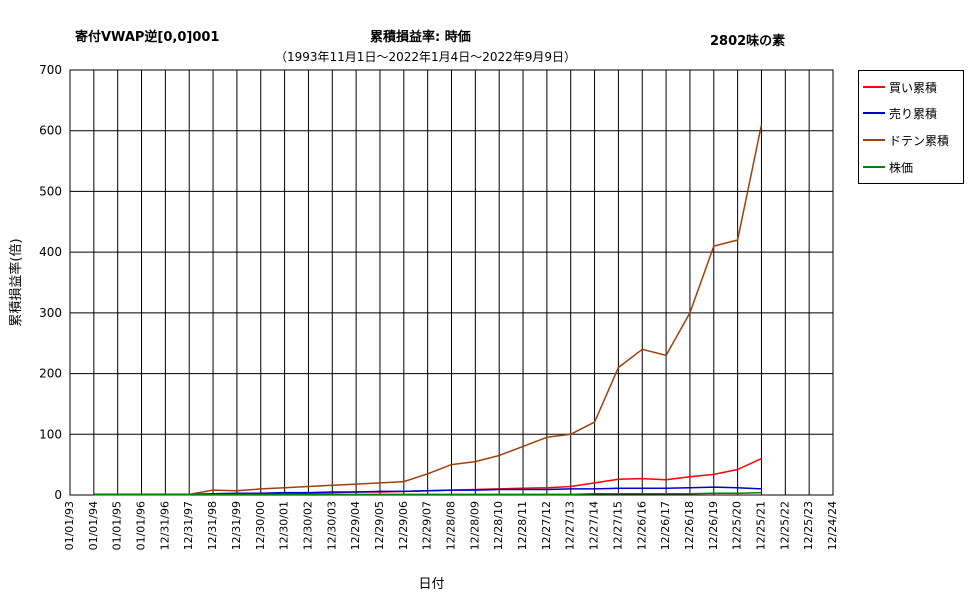 This screenshot has height=600, width=970. What do you see at coordinates (911, 127) in the screenshot?
I see `chart-legend: 買い累積 売り累積 ドテン累積 株価` at bounding box center [911, 127].